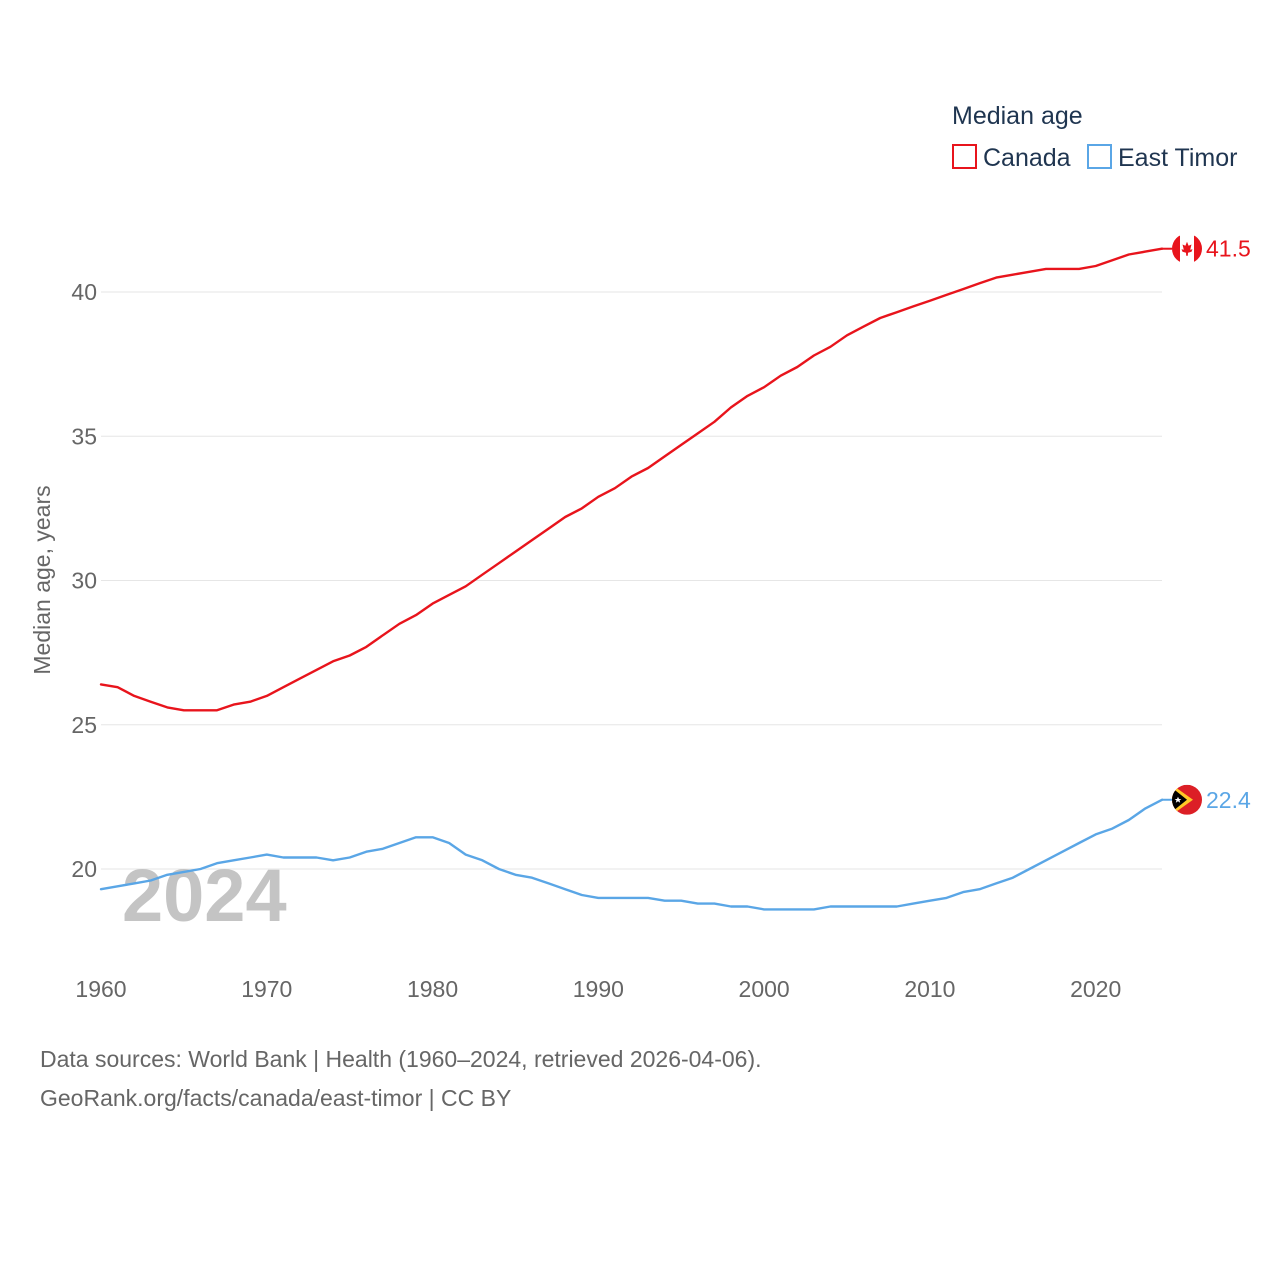 The width and height of the screenshot is (1280, 1280). I want to click on y-axis-ticks: 20 25 30 35 40, so click(84, 580).